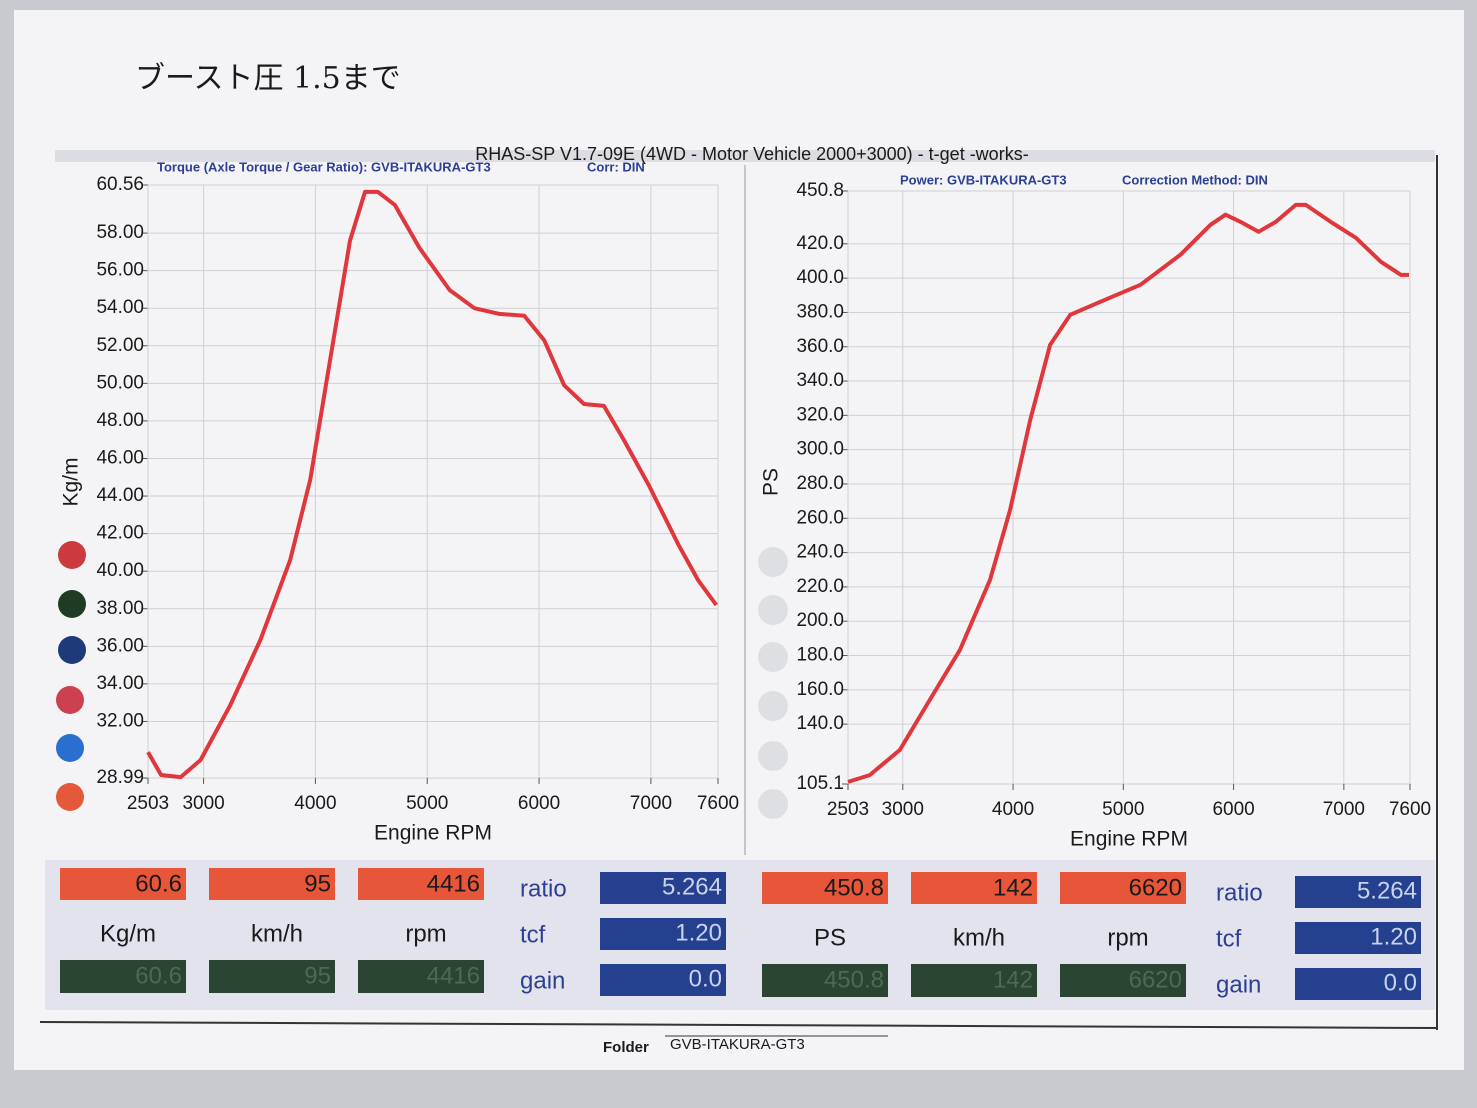 Image resolution: width=1477 pixels, height=1108 pixels. What do you see at coordinates (71, 481) in the screenshot?
I see `y-axis-label: Kg/m` at bounding box center [71, 481].